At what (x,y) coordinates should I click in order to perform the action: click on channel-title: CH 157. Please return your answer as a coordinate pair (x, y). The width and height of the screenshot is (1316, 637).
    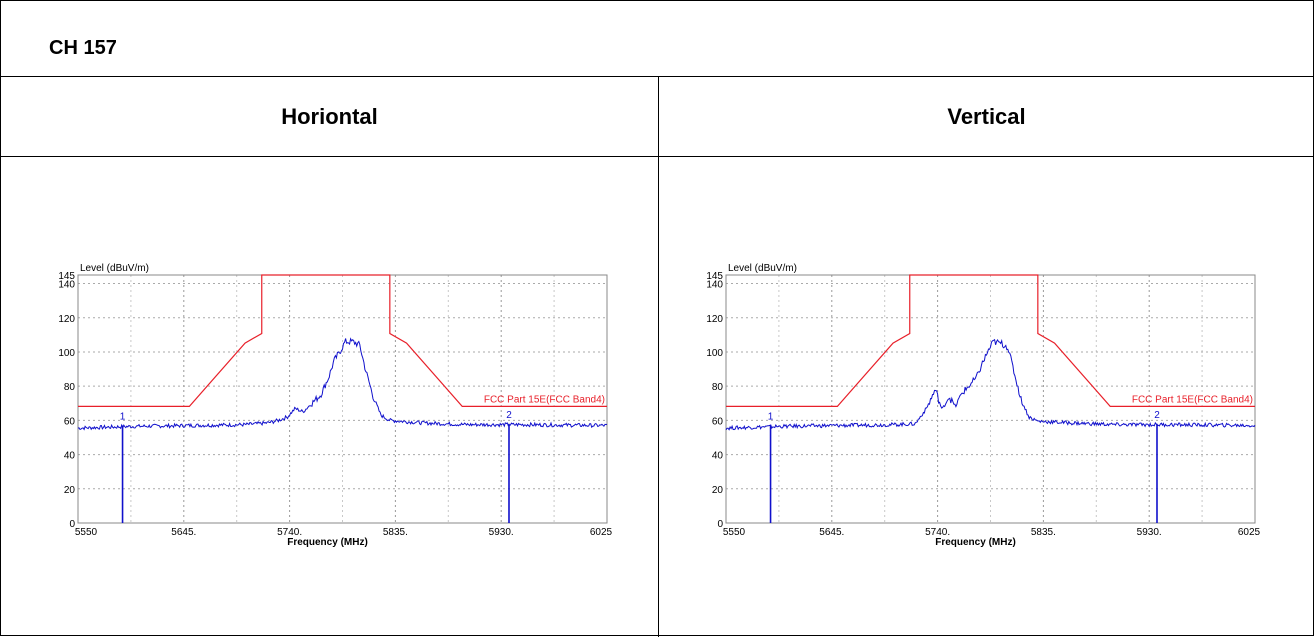
    Looking at the image, I should click on (83, 48).